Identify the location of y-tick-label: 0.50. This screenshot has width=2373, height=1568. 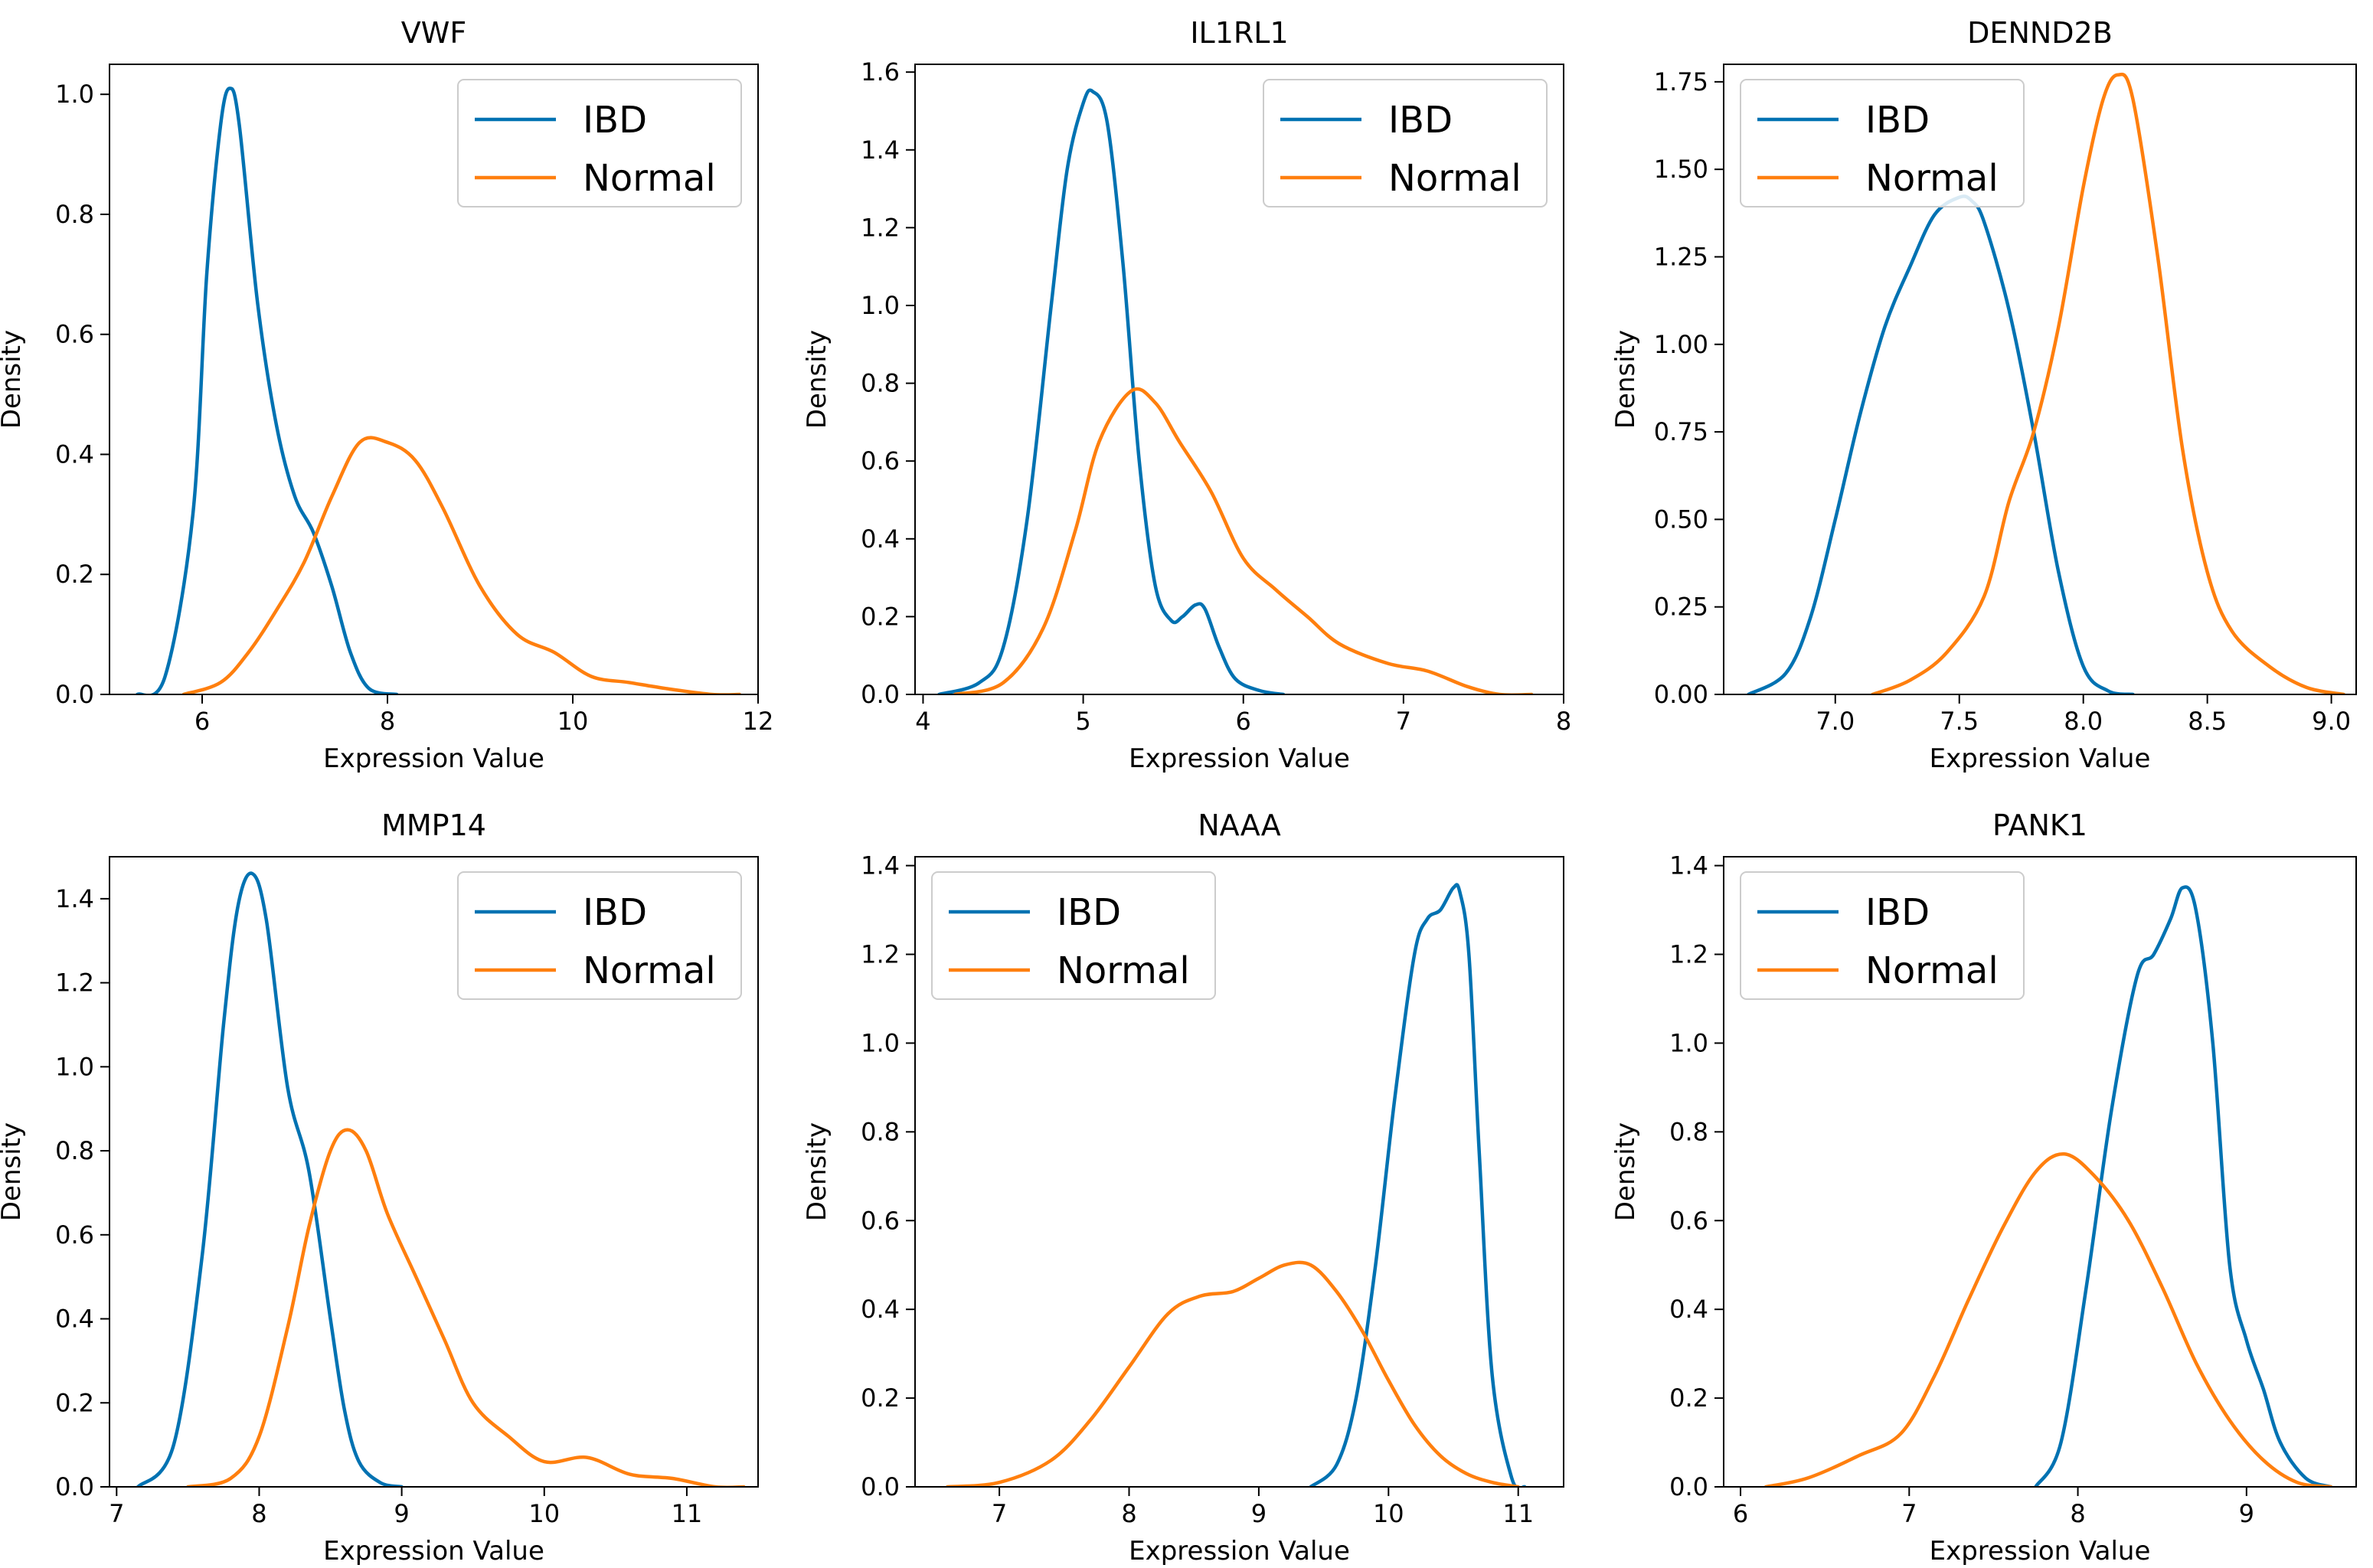
(1681, 519).